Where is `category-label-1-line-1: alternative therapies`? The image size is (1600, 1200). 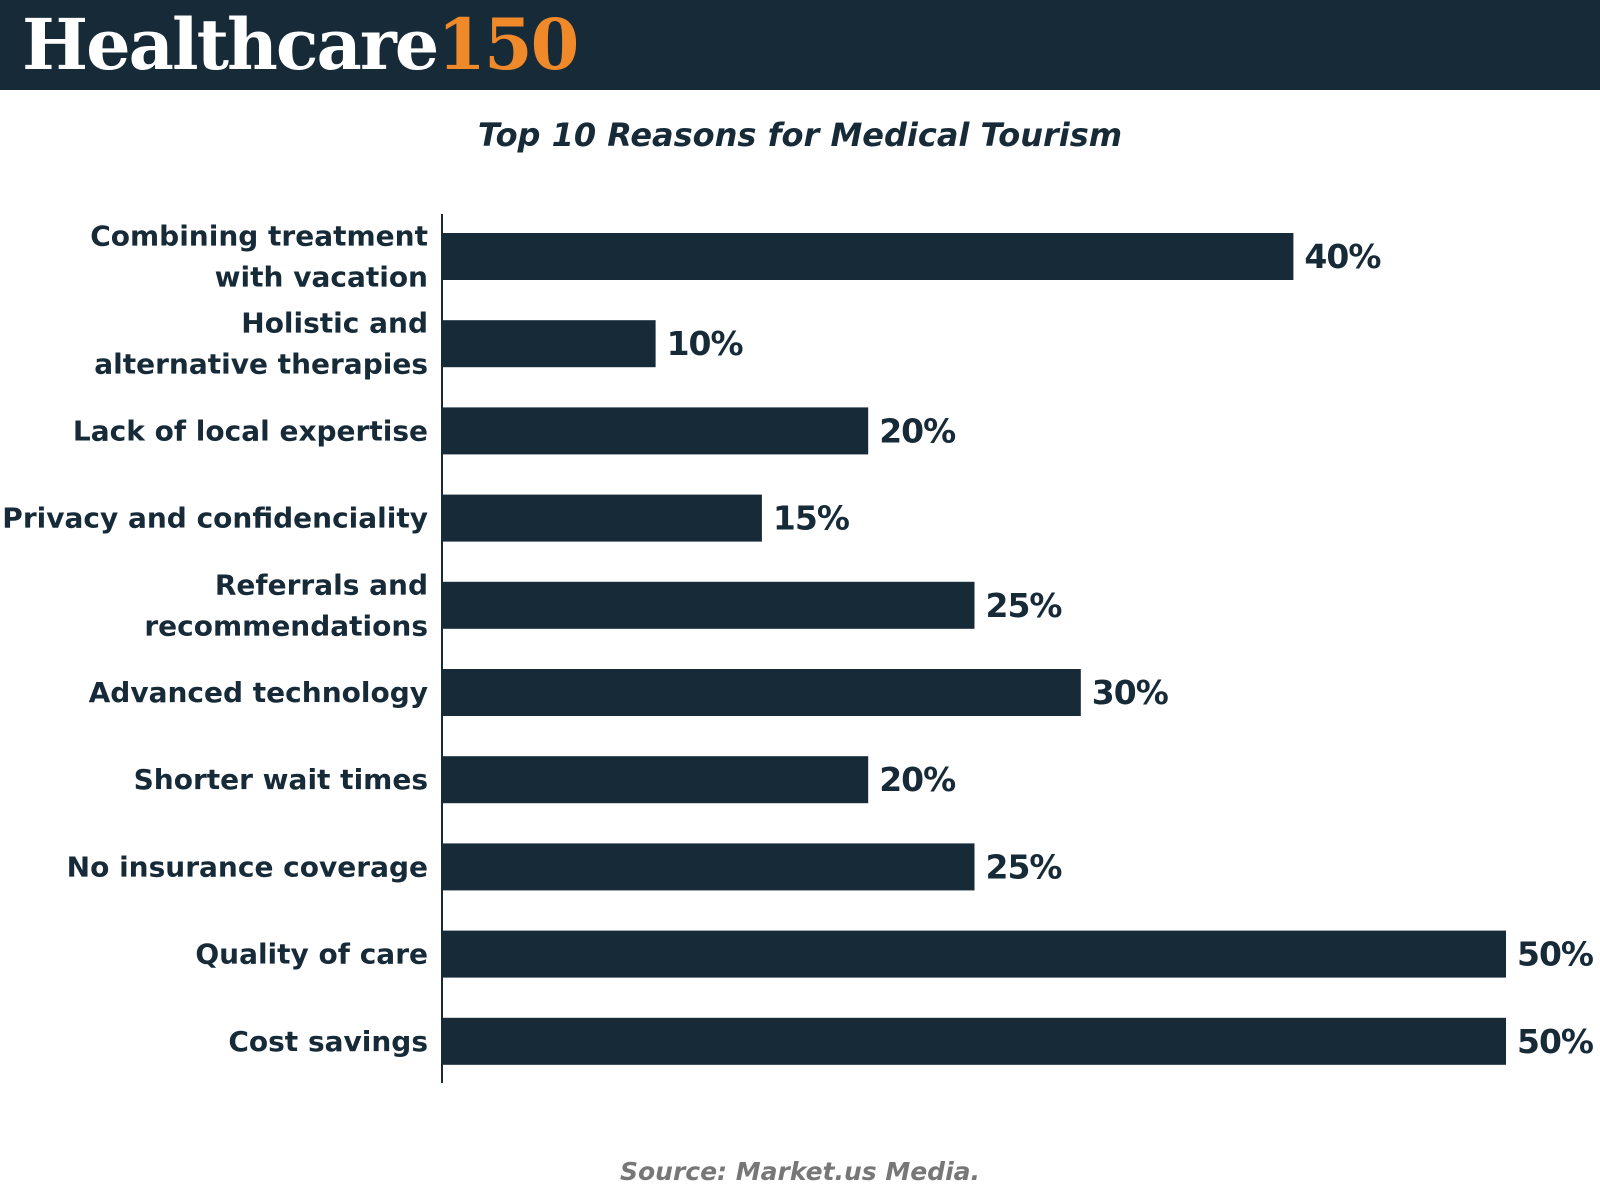 category-label-1-line-1: alternative therapies is located at coordinates (261, 364).